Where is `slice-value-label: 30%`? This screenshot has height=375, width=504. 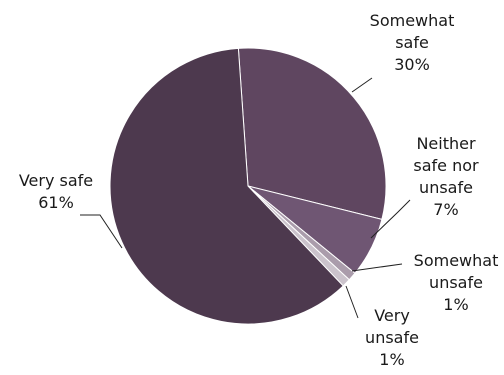 slice-value-label: 30% is located at coordinates (412, 64).